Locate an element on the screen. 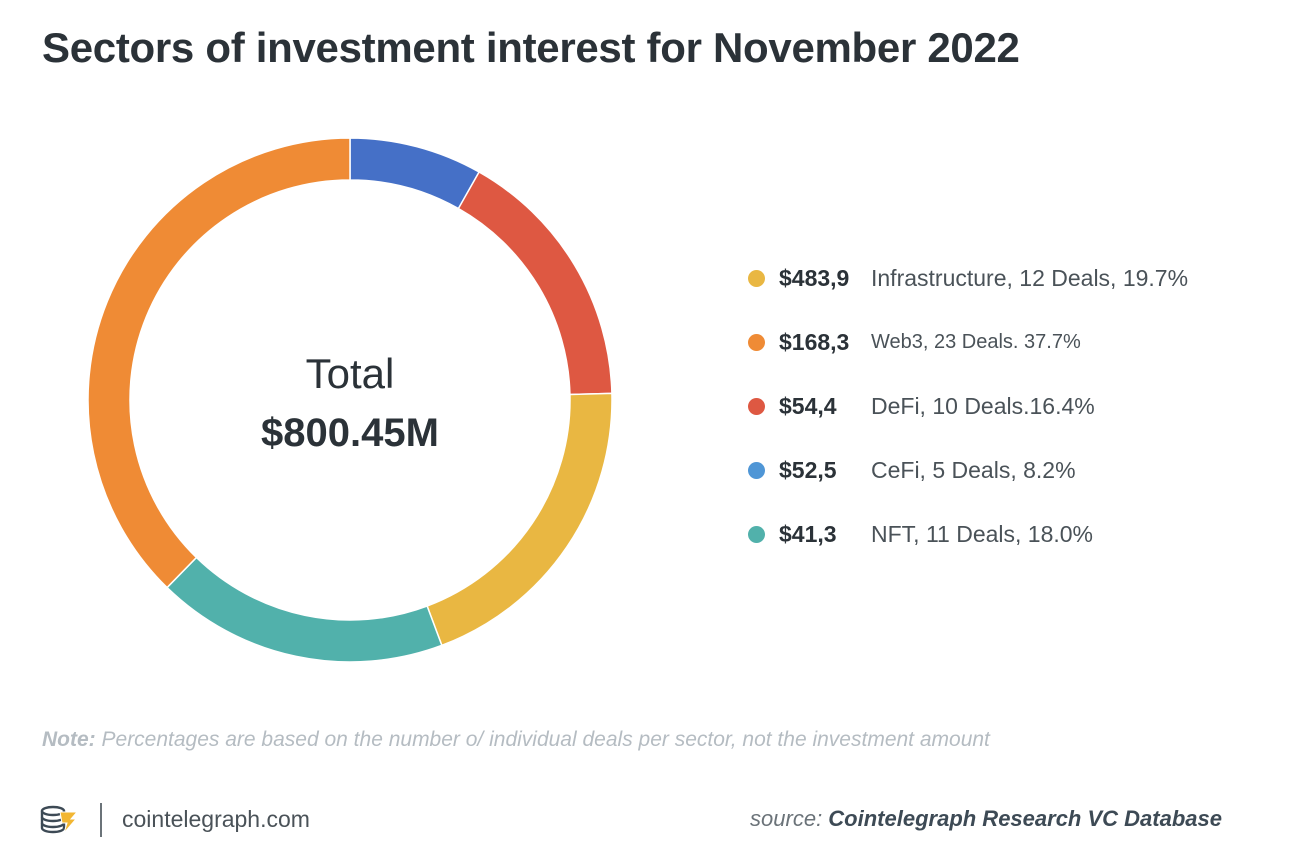  donut-segment-web3 is located at coordinates (219, 363).